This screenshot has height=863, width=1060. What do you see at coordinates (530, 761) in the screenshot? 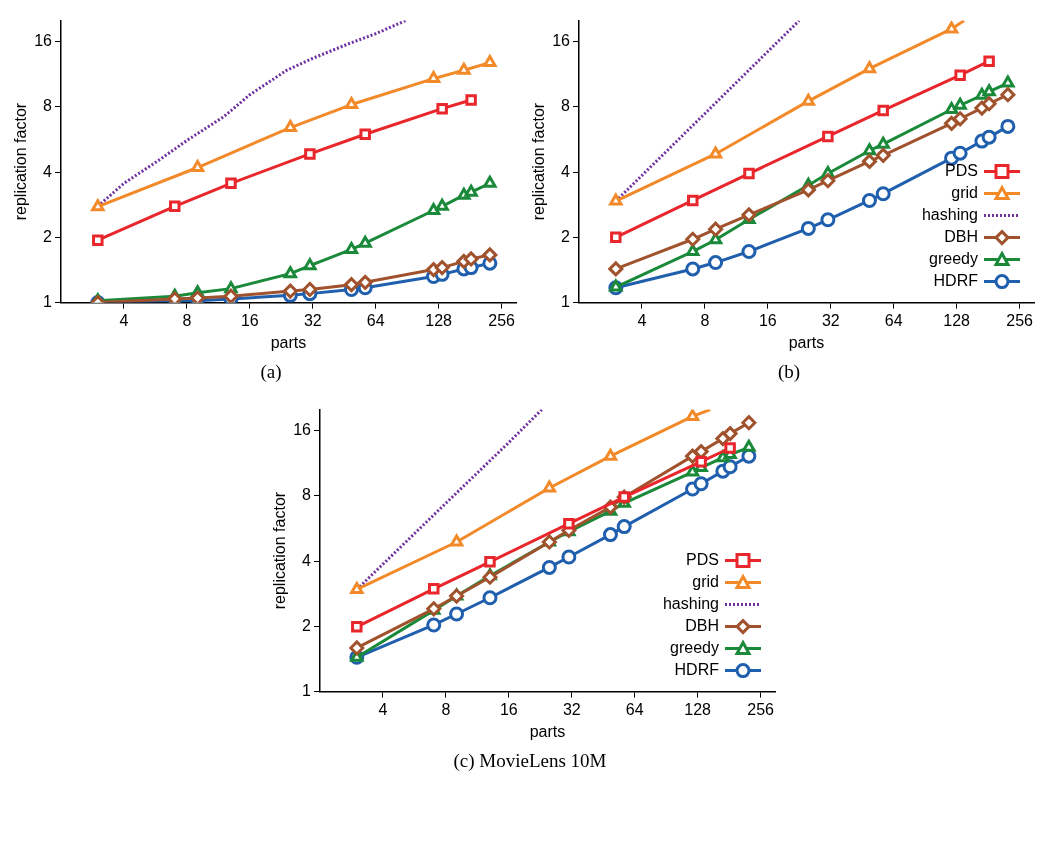
I see `text: (c) MovieLens 10M` at bounding box center [530, 761].